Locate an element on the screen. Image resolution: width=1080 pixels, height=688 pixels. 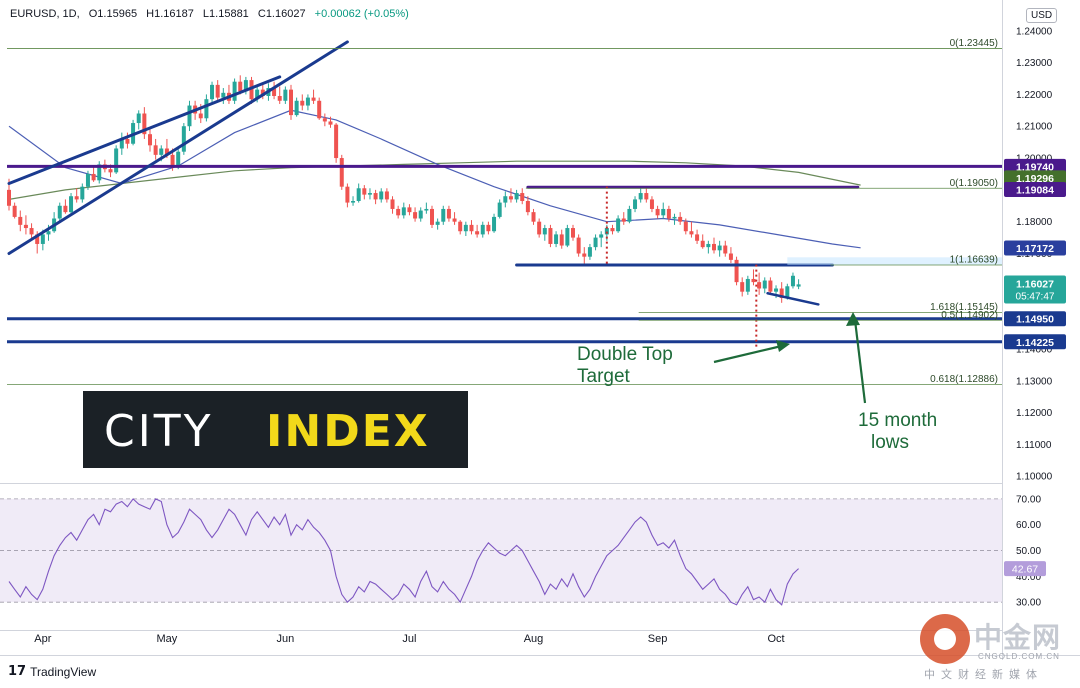
city-index-logo: CITY INDEX is located at coordinates (275, 429).